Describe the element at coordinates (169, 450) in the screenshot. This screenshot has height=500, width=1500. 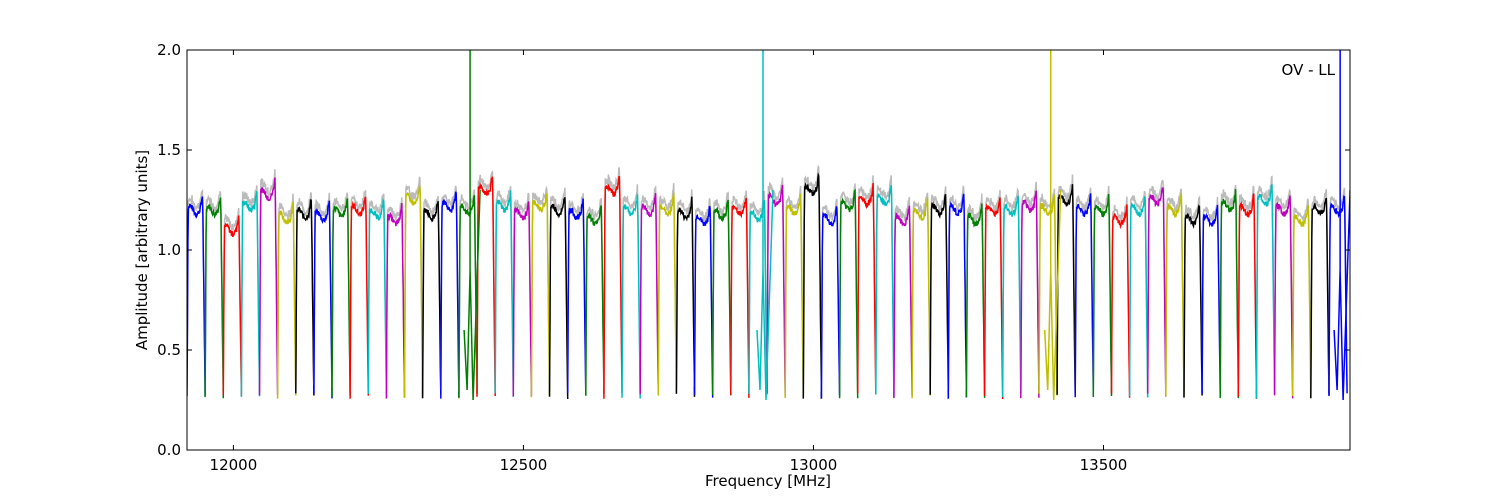
I see `y-tick-label: 0.0` at that location.